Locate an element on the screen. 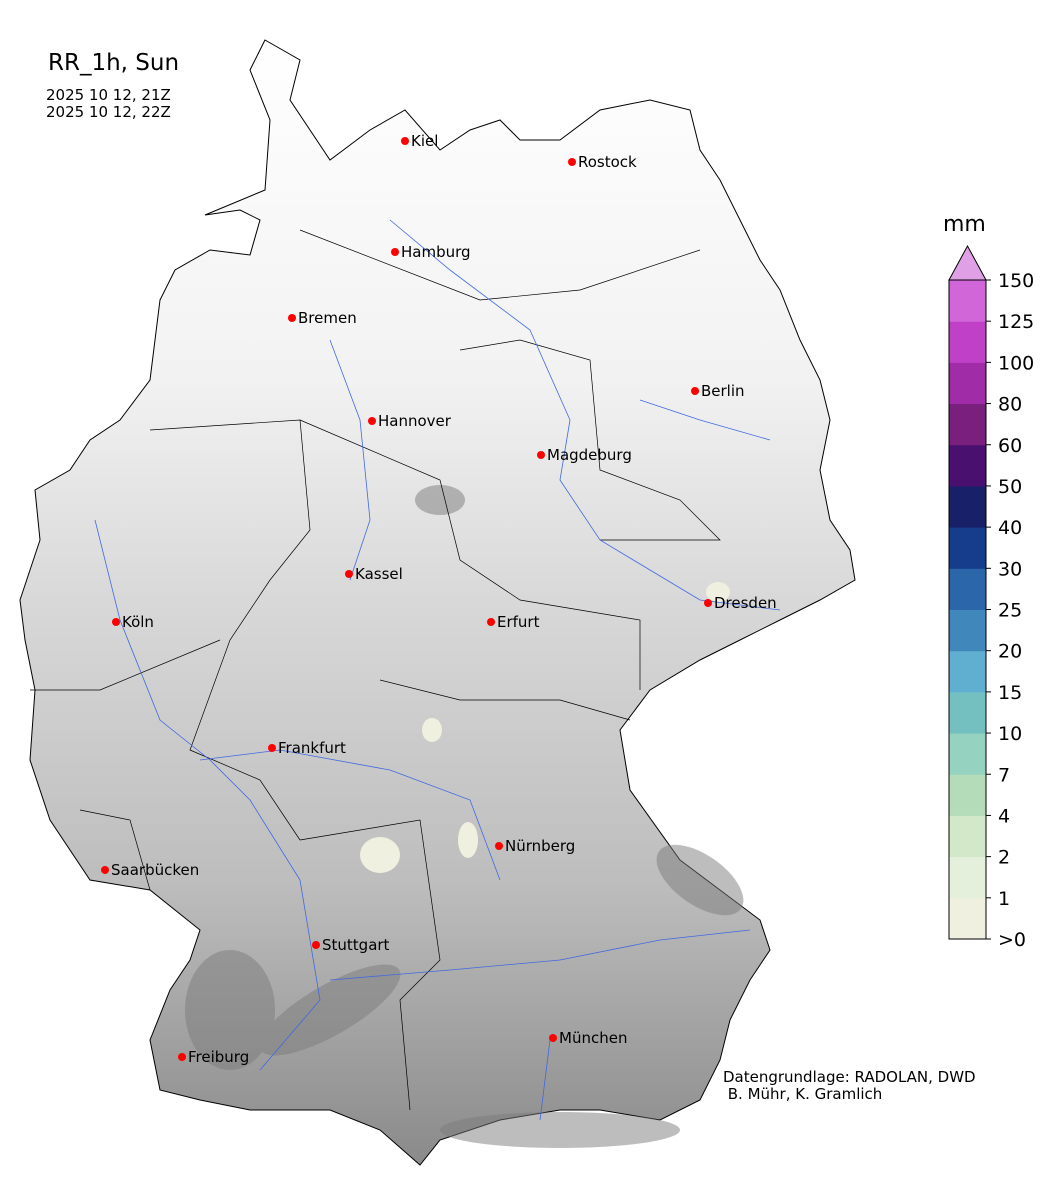 The image size is (1053, 1185). city-nürnberg: Nürnberg is located at coordinates (535, 846).